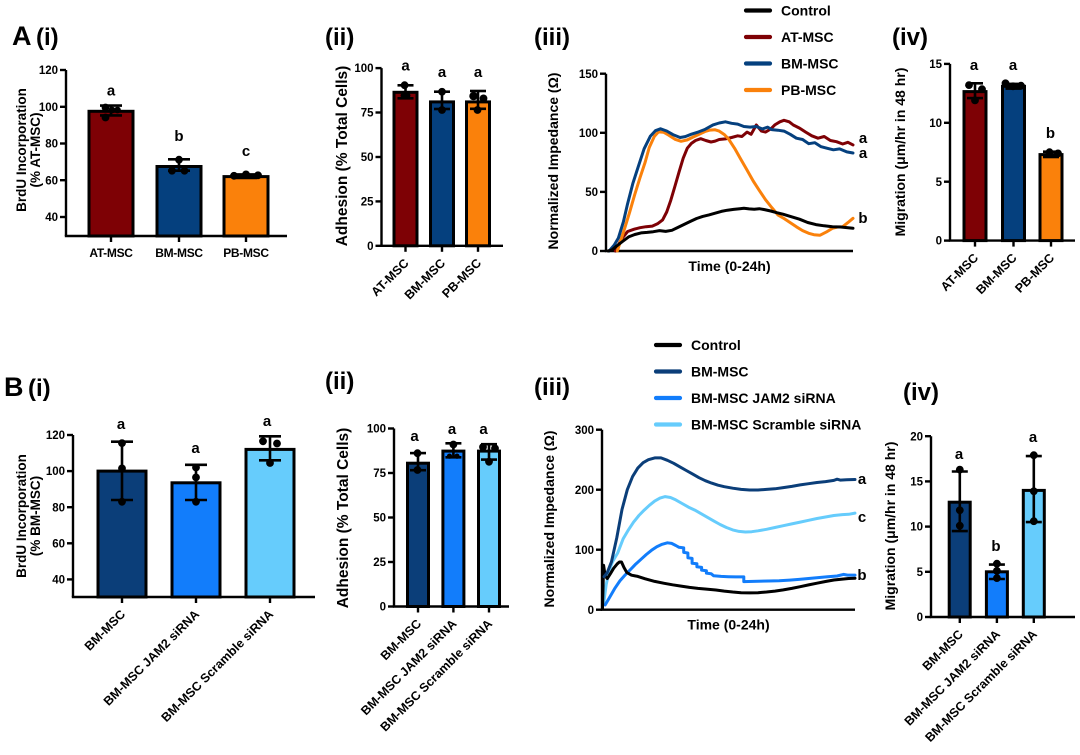 The height and width of the screenshot is (755, 1080). I want to click on svg-text: BM-MSC JAM2 siRNA, so click(763, 398).